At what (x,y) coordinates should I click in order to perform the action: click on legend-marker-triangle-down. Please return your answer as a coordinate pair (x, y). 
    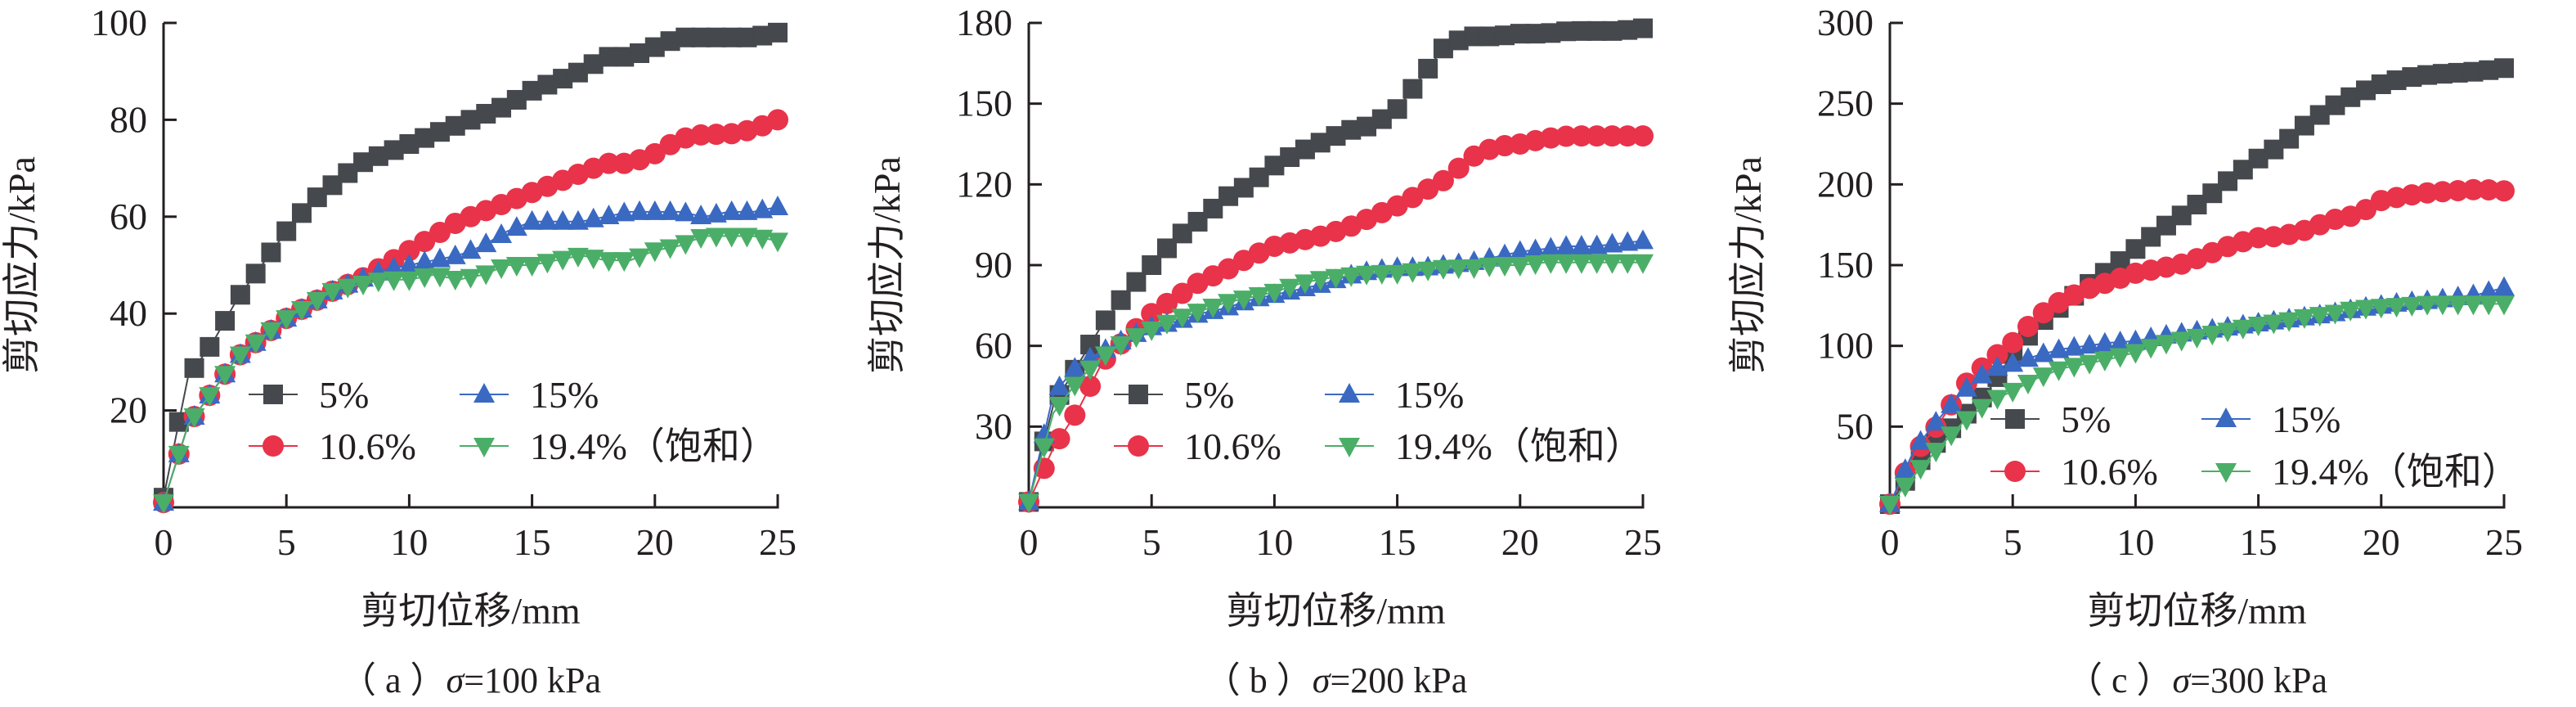
    Looking at the image, I should click on (1349, 447).